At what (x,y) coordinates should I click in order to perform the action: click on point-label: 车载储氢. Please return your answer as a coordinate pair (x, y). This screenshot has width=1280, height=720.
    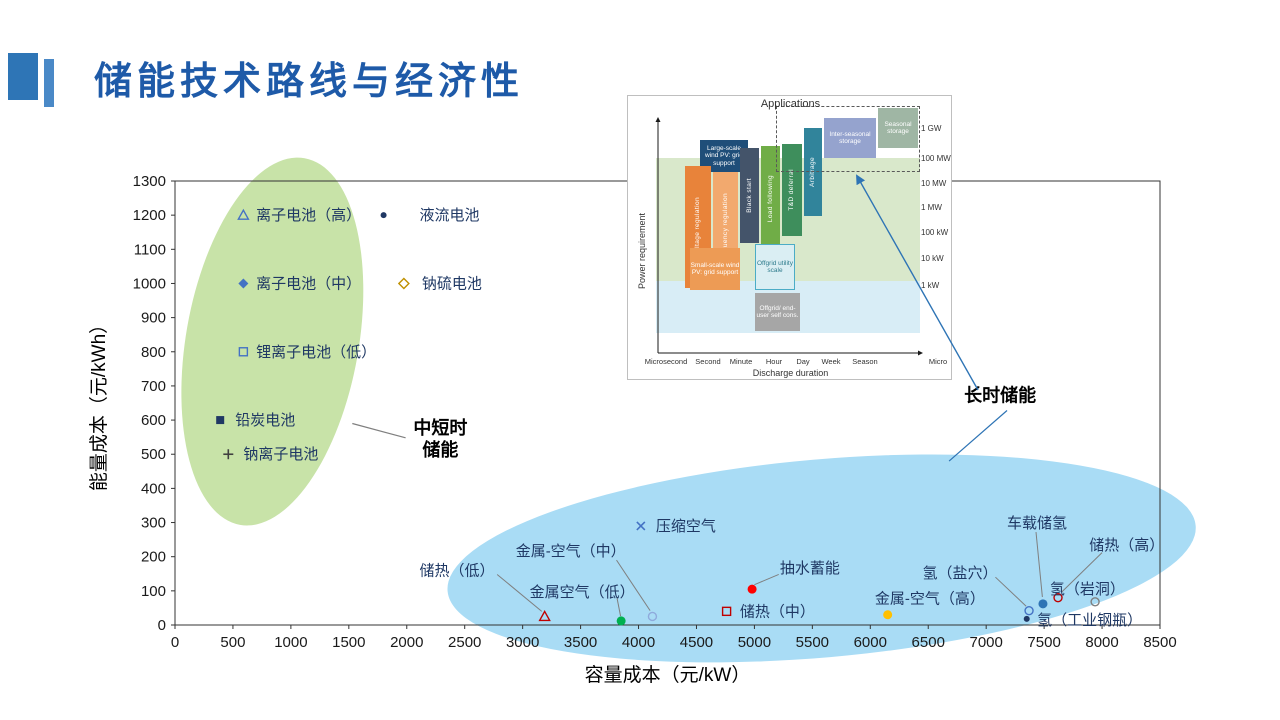
    Looking at the image, I should click on (1037, 523).